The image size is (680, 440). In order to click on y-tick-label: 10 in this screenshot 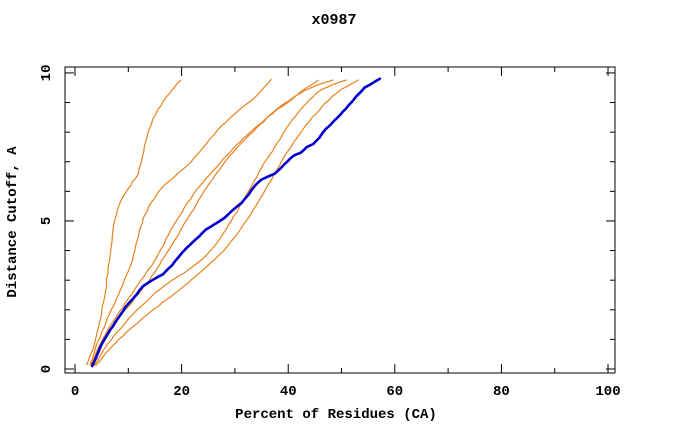, I will do `click(47, 73)`.